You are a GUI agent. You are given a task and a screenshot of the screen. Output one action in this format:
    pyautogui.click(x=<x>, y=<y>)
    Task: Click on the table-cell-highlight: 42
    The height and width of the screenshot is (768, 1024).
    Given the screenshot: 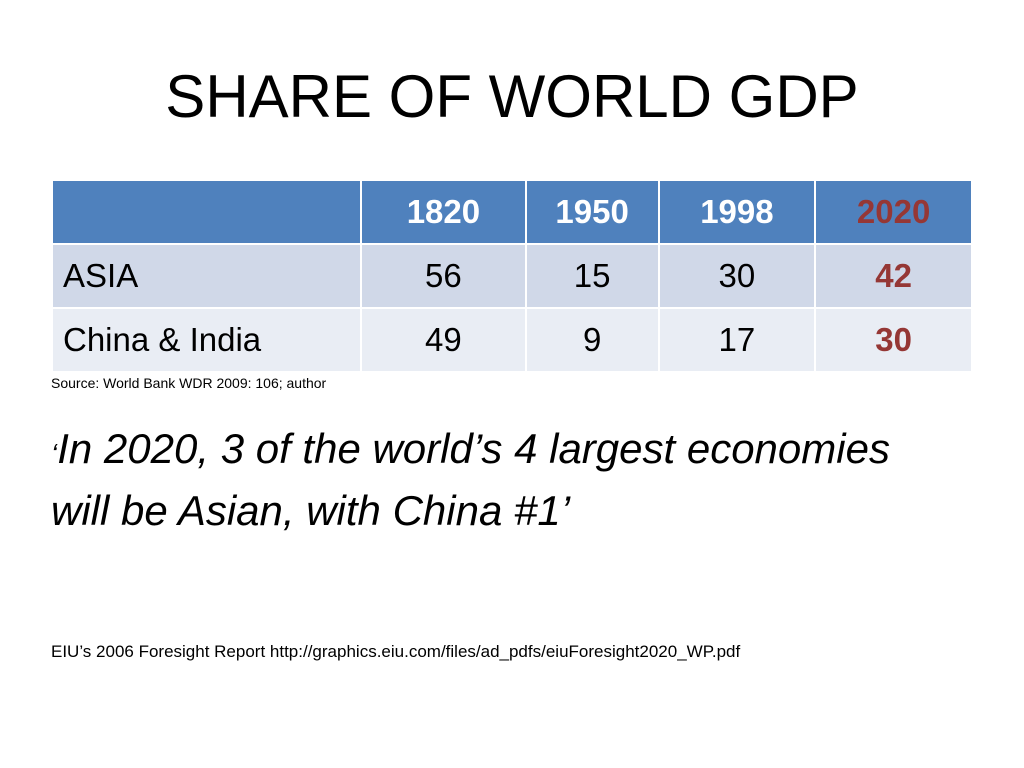 What is the action you would take?
    pyautogui.click(x=893, y=276)
    